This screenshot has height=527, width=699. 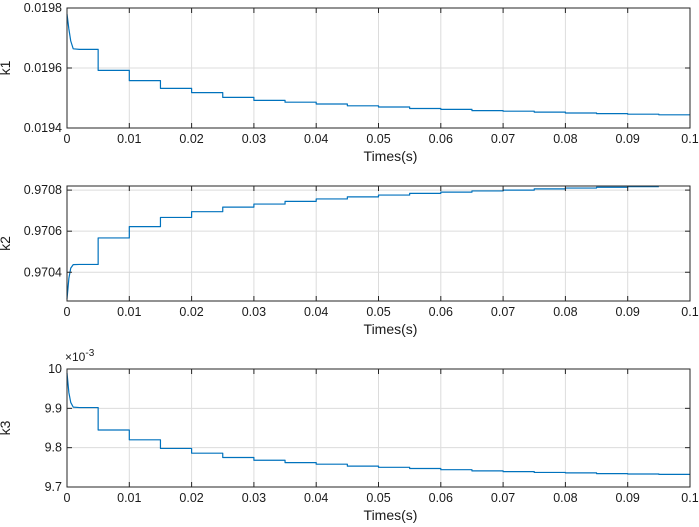 I want to click on y-axis-label: k1, so click(x=6, y=67).